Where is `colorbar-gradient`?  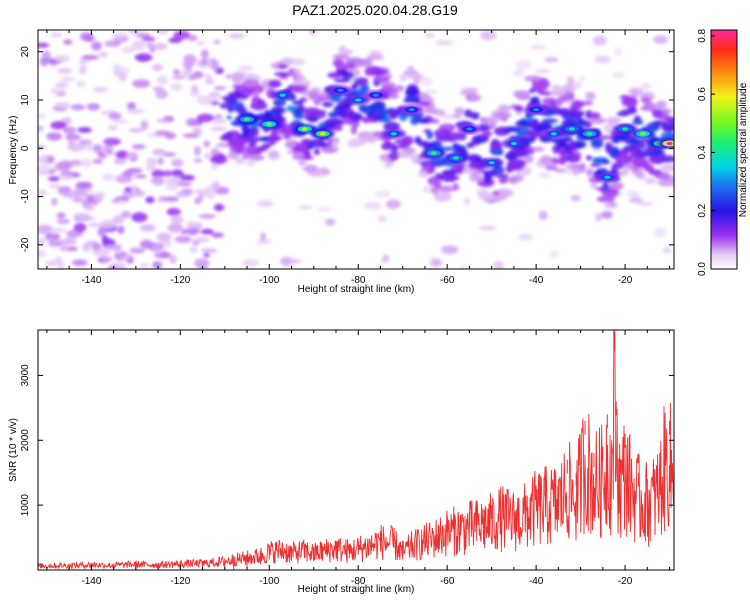
colorbar-gradient is located at coordinates (724, 149).